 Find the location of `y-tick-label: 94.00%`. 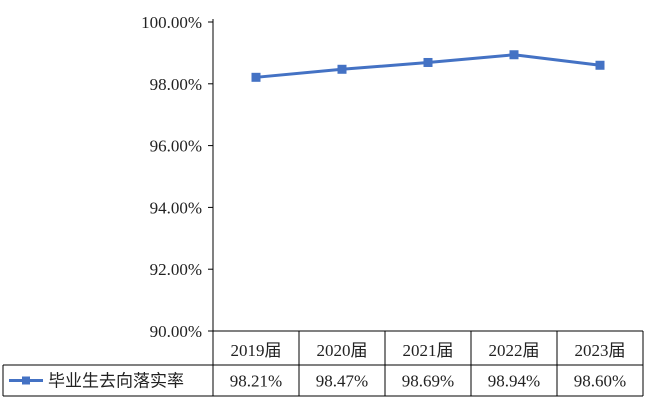

y-tick-label: 94.00% is located at coordinates (176, 207).